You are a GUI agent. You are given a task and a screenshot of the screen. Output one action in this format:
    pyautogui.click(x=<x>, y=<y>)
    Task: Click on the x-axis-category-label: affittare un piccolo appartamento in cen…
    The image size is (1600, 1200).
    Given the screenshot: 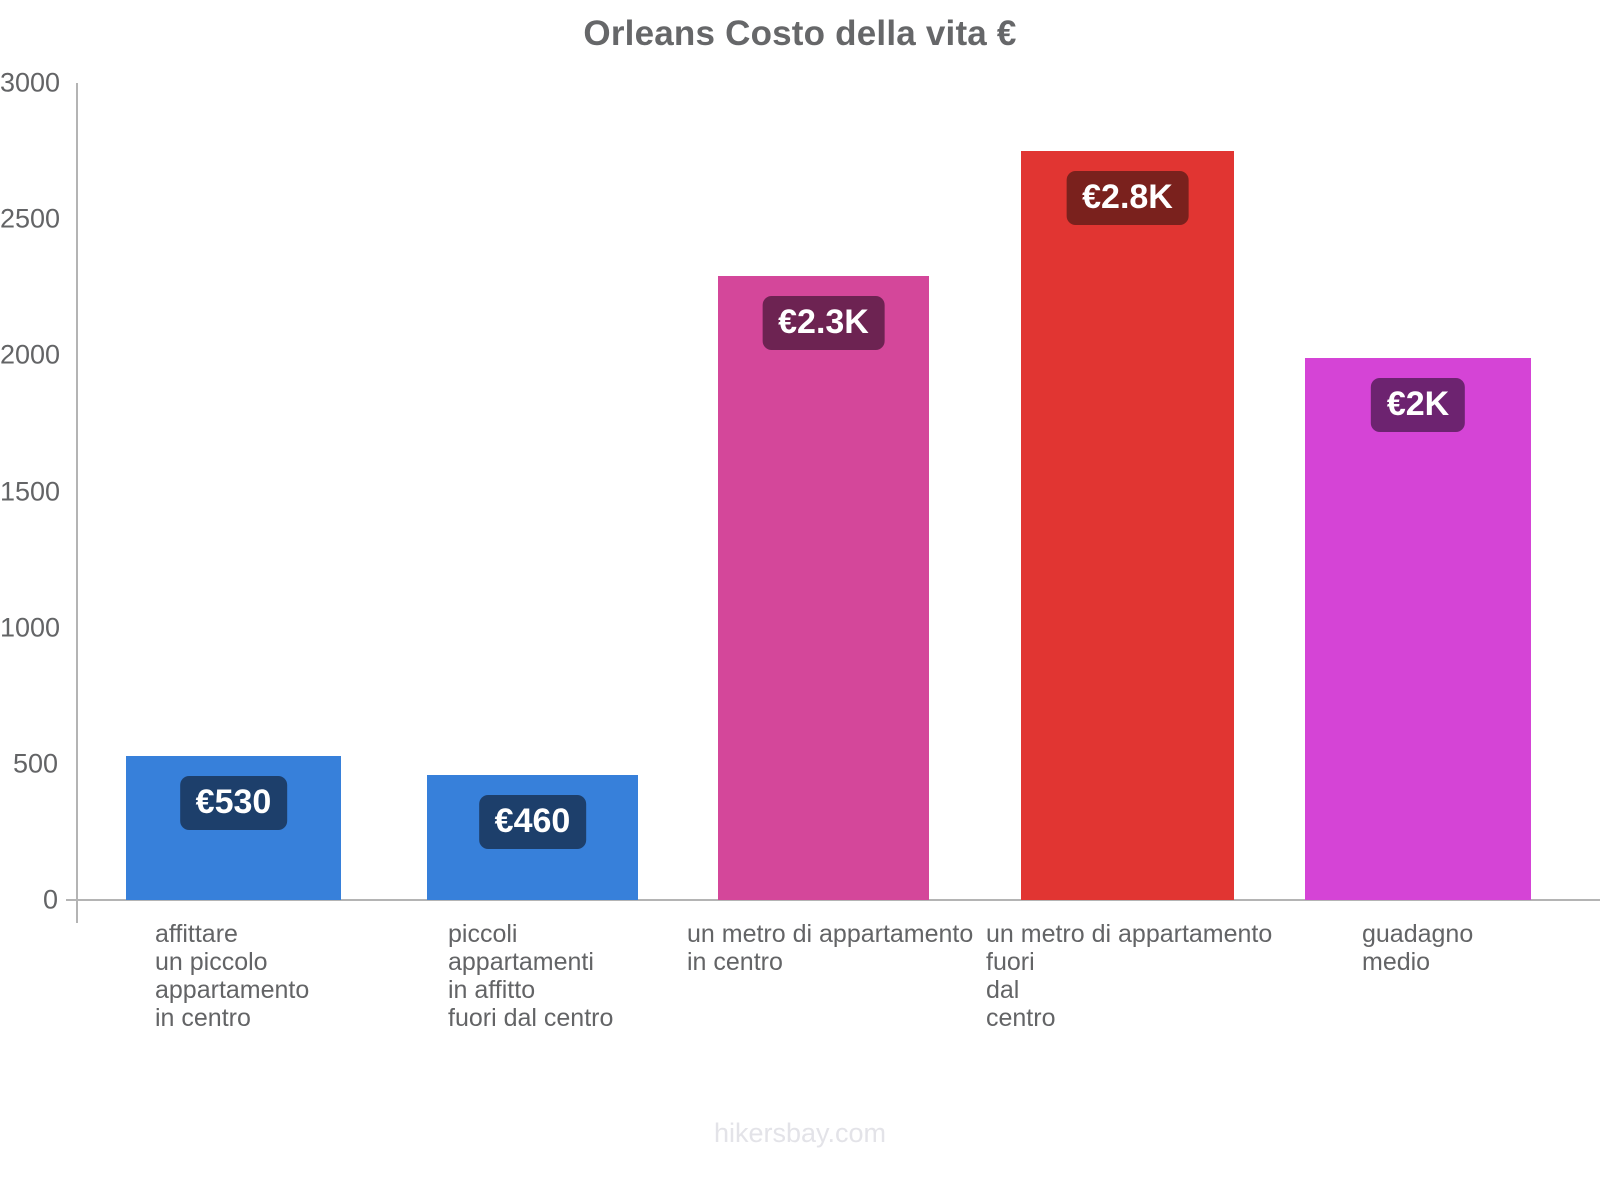 What is the action you would take?
    pyautogui.click(x=232, y=976)
    